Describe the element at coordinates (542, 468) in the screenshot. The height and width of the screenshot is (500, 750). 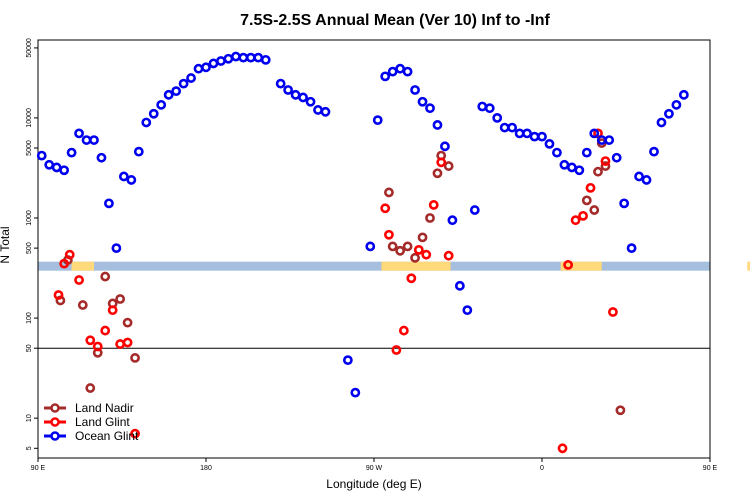
I see `x-tick-label: 0` at that location.